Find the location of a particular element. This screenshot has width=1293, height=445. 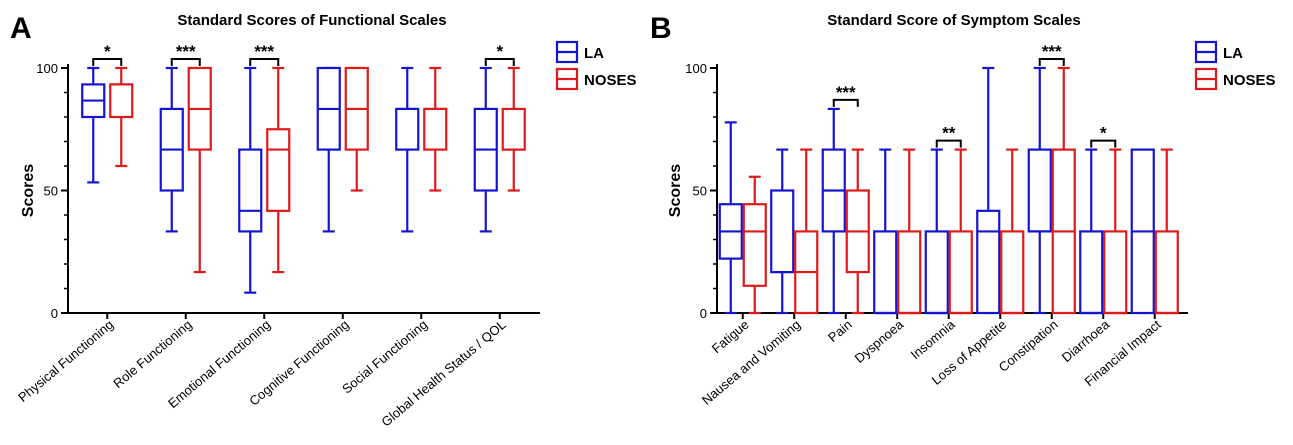

x-tick-label: Role Functioning is located at coordinates (152, 354).